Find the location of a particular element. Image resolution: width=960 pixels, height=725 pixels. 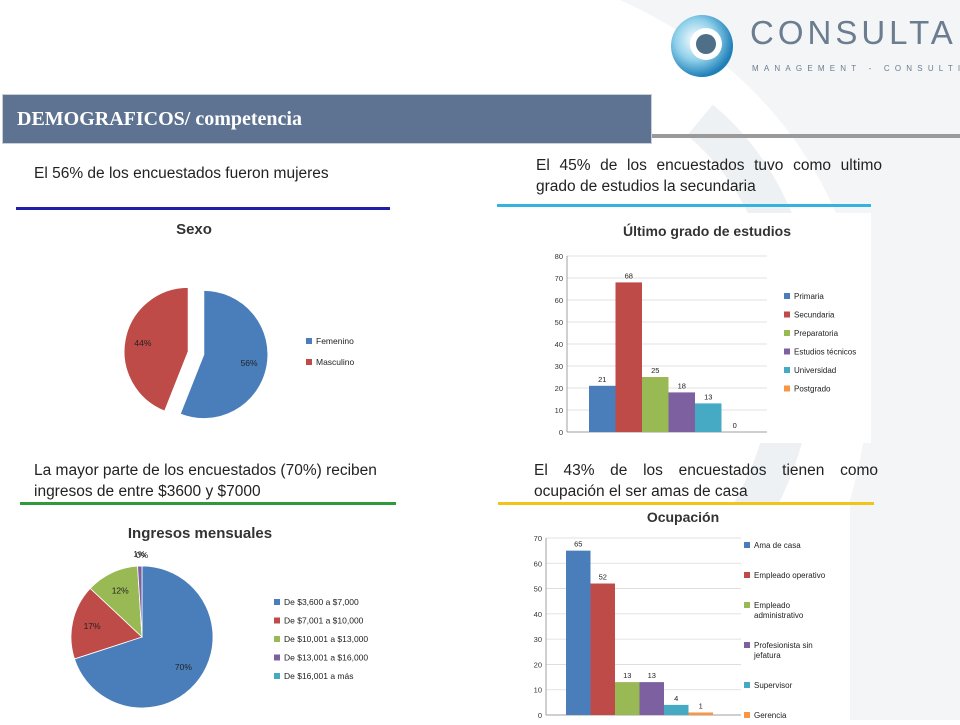

chart-title: Ingresos mensuales is located at coordinates (200, 533).